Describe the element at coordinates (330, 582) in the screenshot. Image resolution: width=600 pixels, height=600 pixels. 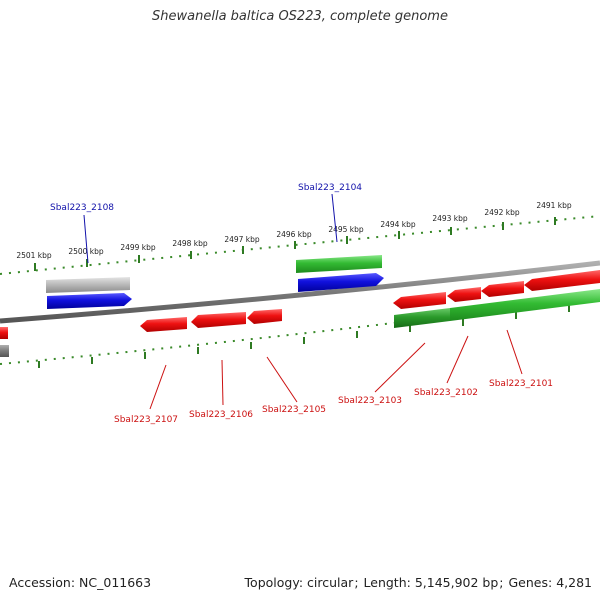
I see `topology-value: circular` at that location.